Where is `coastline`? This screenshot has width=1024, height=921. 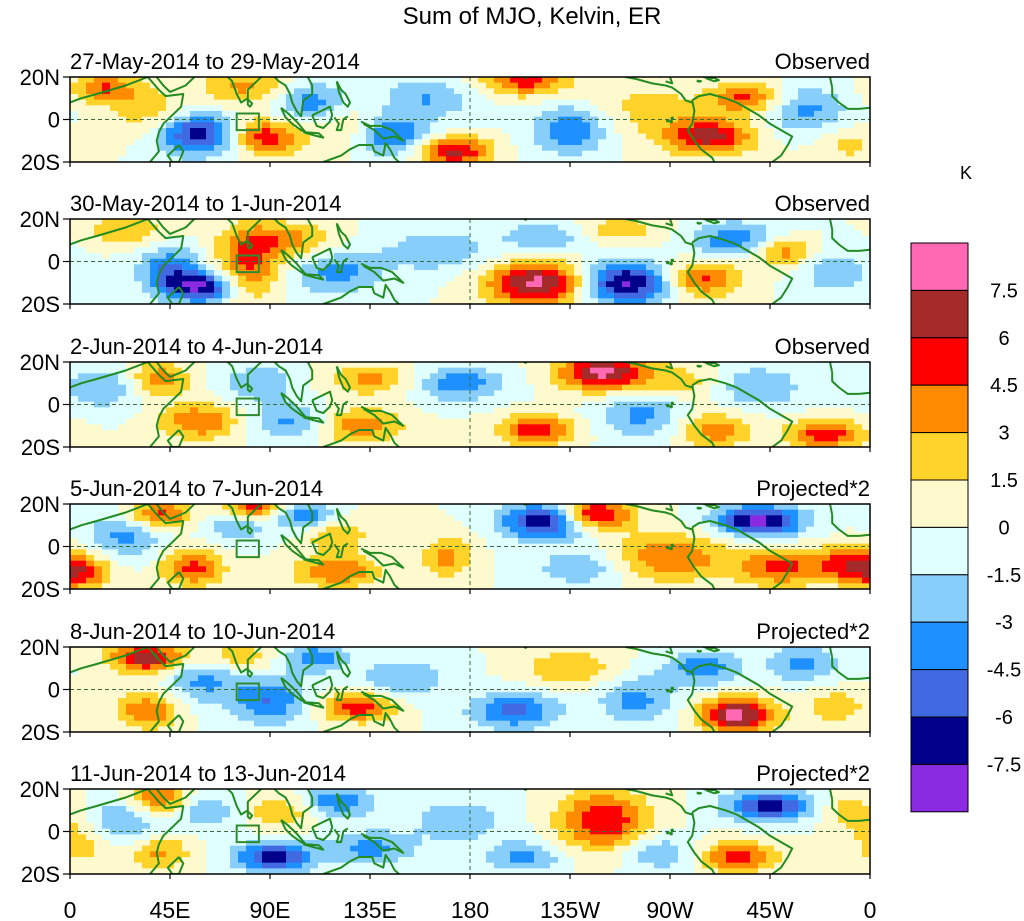
coastline is located at coordinates (341, 408).